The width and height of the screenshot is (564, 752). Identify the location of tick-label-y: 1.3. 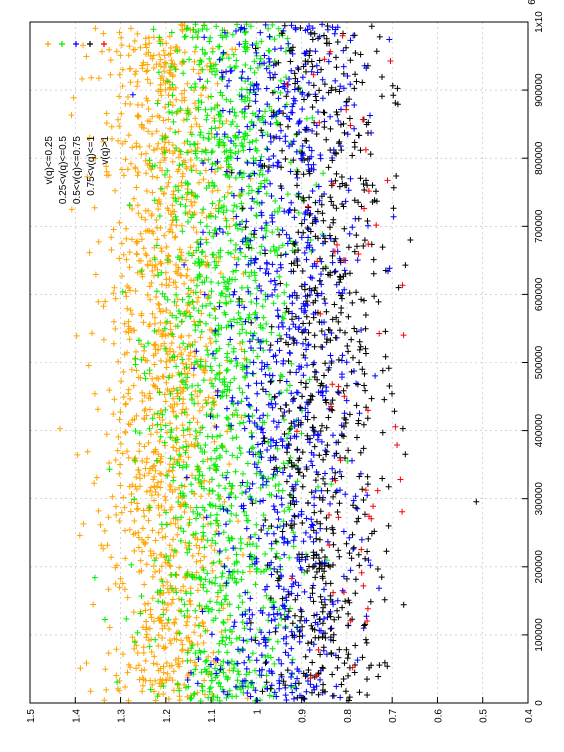
(122, 716).